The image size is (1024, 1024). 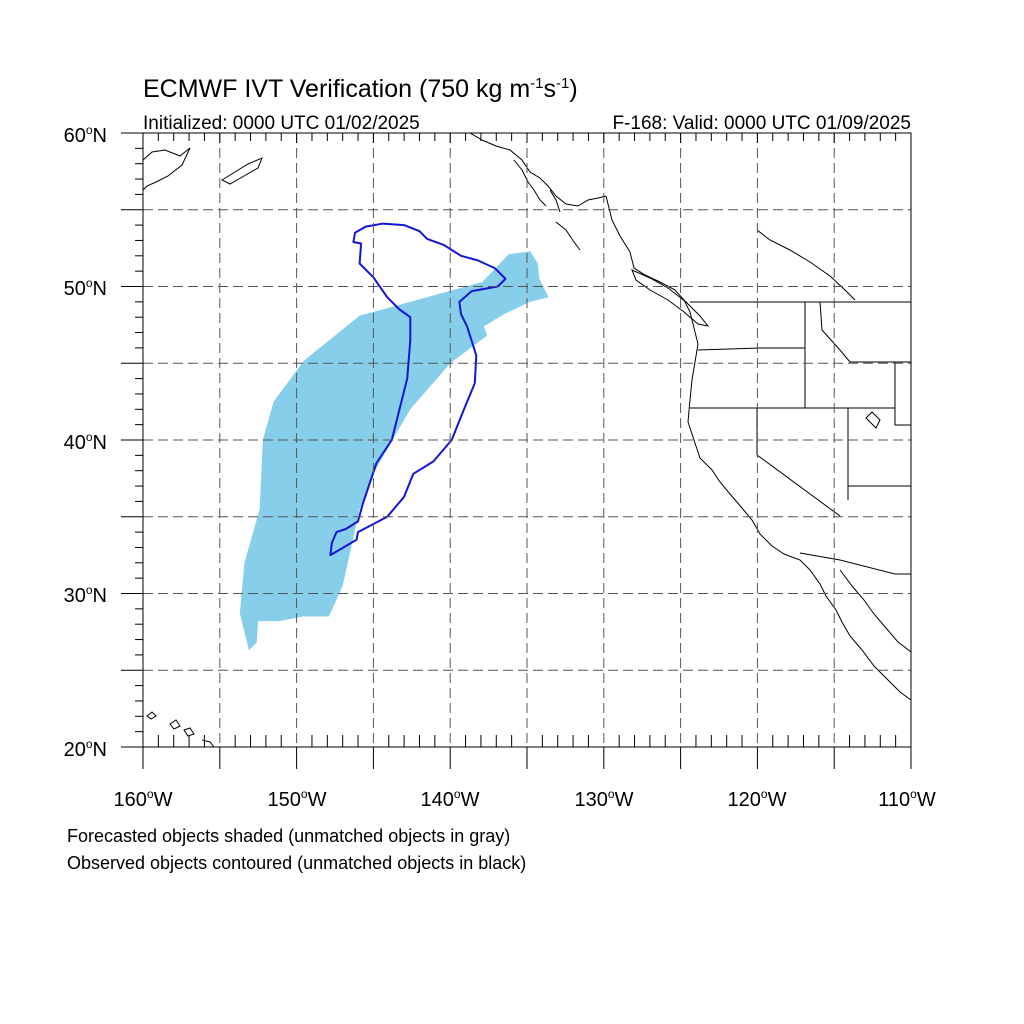 I want to click on map-title: ECMWF IVT Verification (750 kg m-1s-1), so click(x=360, y=89).